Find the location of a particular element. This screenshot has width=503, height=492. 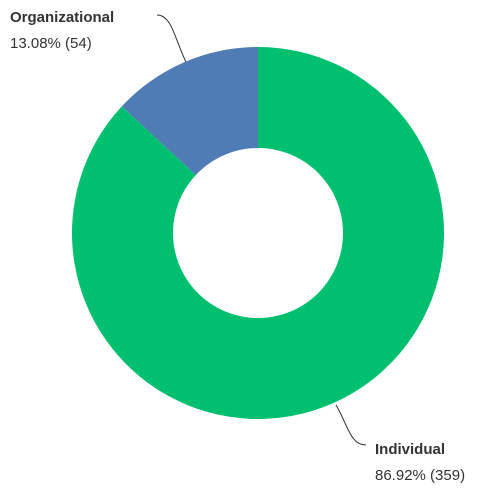

slice-value-label: 86.92% (359) is located at coordinates (420, 475).